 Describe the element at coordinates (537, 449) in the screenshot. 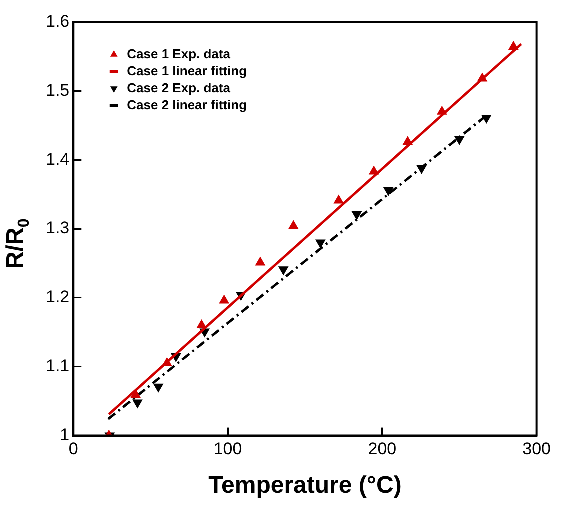

I see `x-tick-label: 300` at that location.